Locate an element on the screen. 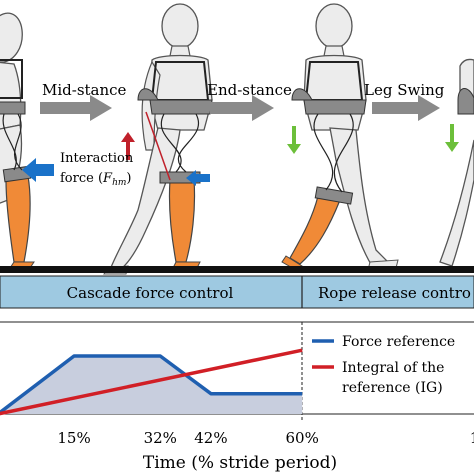 The height and width of the screenshot is (474, 474). x-axis-title: Time (% stride period) is located at coordinates (240, 463).